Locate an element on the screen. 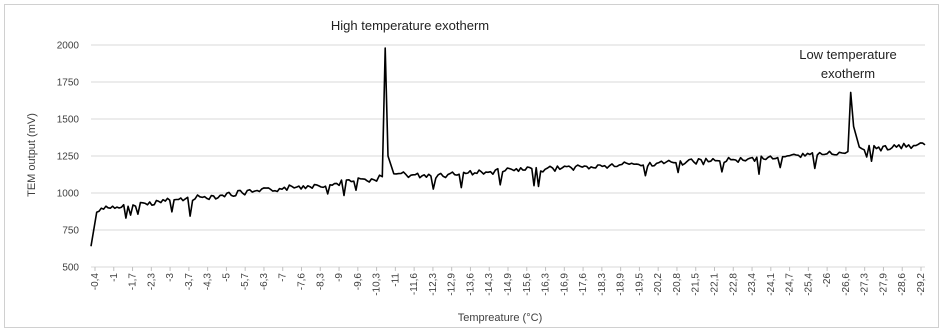 The width and height of the screenshot is (945, 333). x-axis-label: Tempreature (°C) is located at coordinates (500, 318).